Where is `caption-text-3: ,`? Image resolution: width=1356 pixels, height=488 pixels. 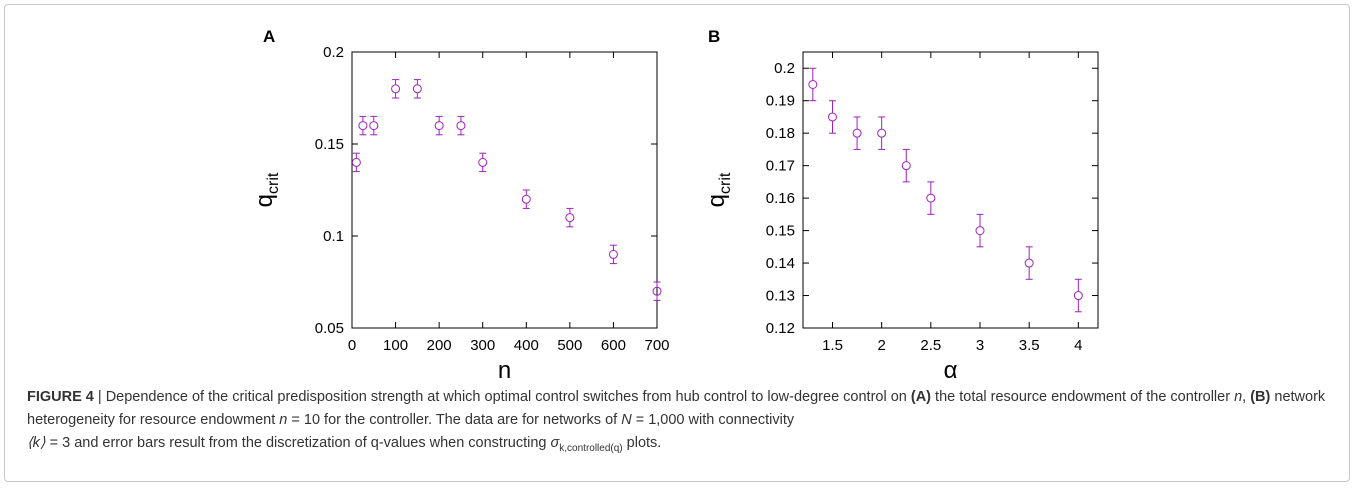
caption-text-3: , is located at coordinates (1246, 397).